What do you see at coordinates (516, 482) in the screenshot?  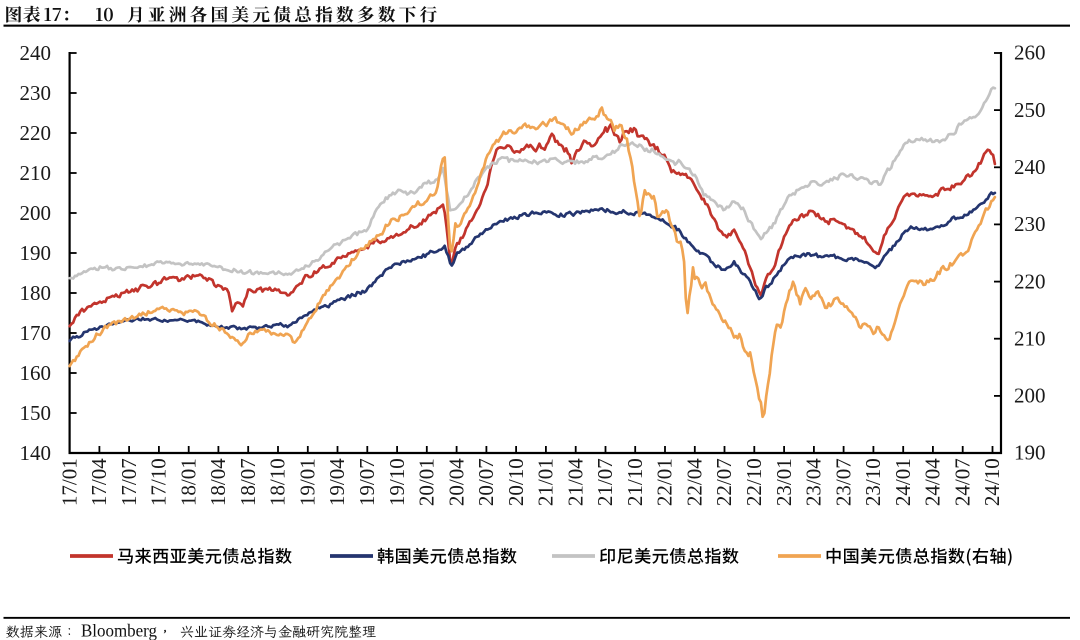 I see `svg-text: 20/10` at bounding box center [516, 482].